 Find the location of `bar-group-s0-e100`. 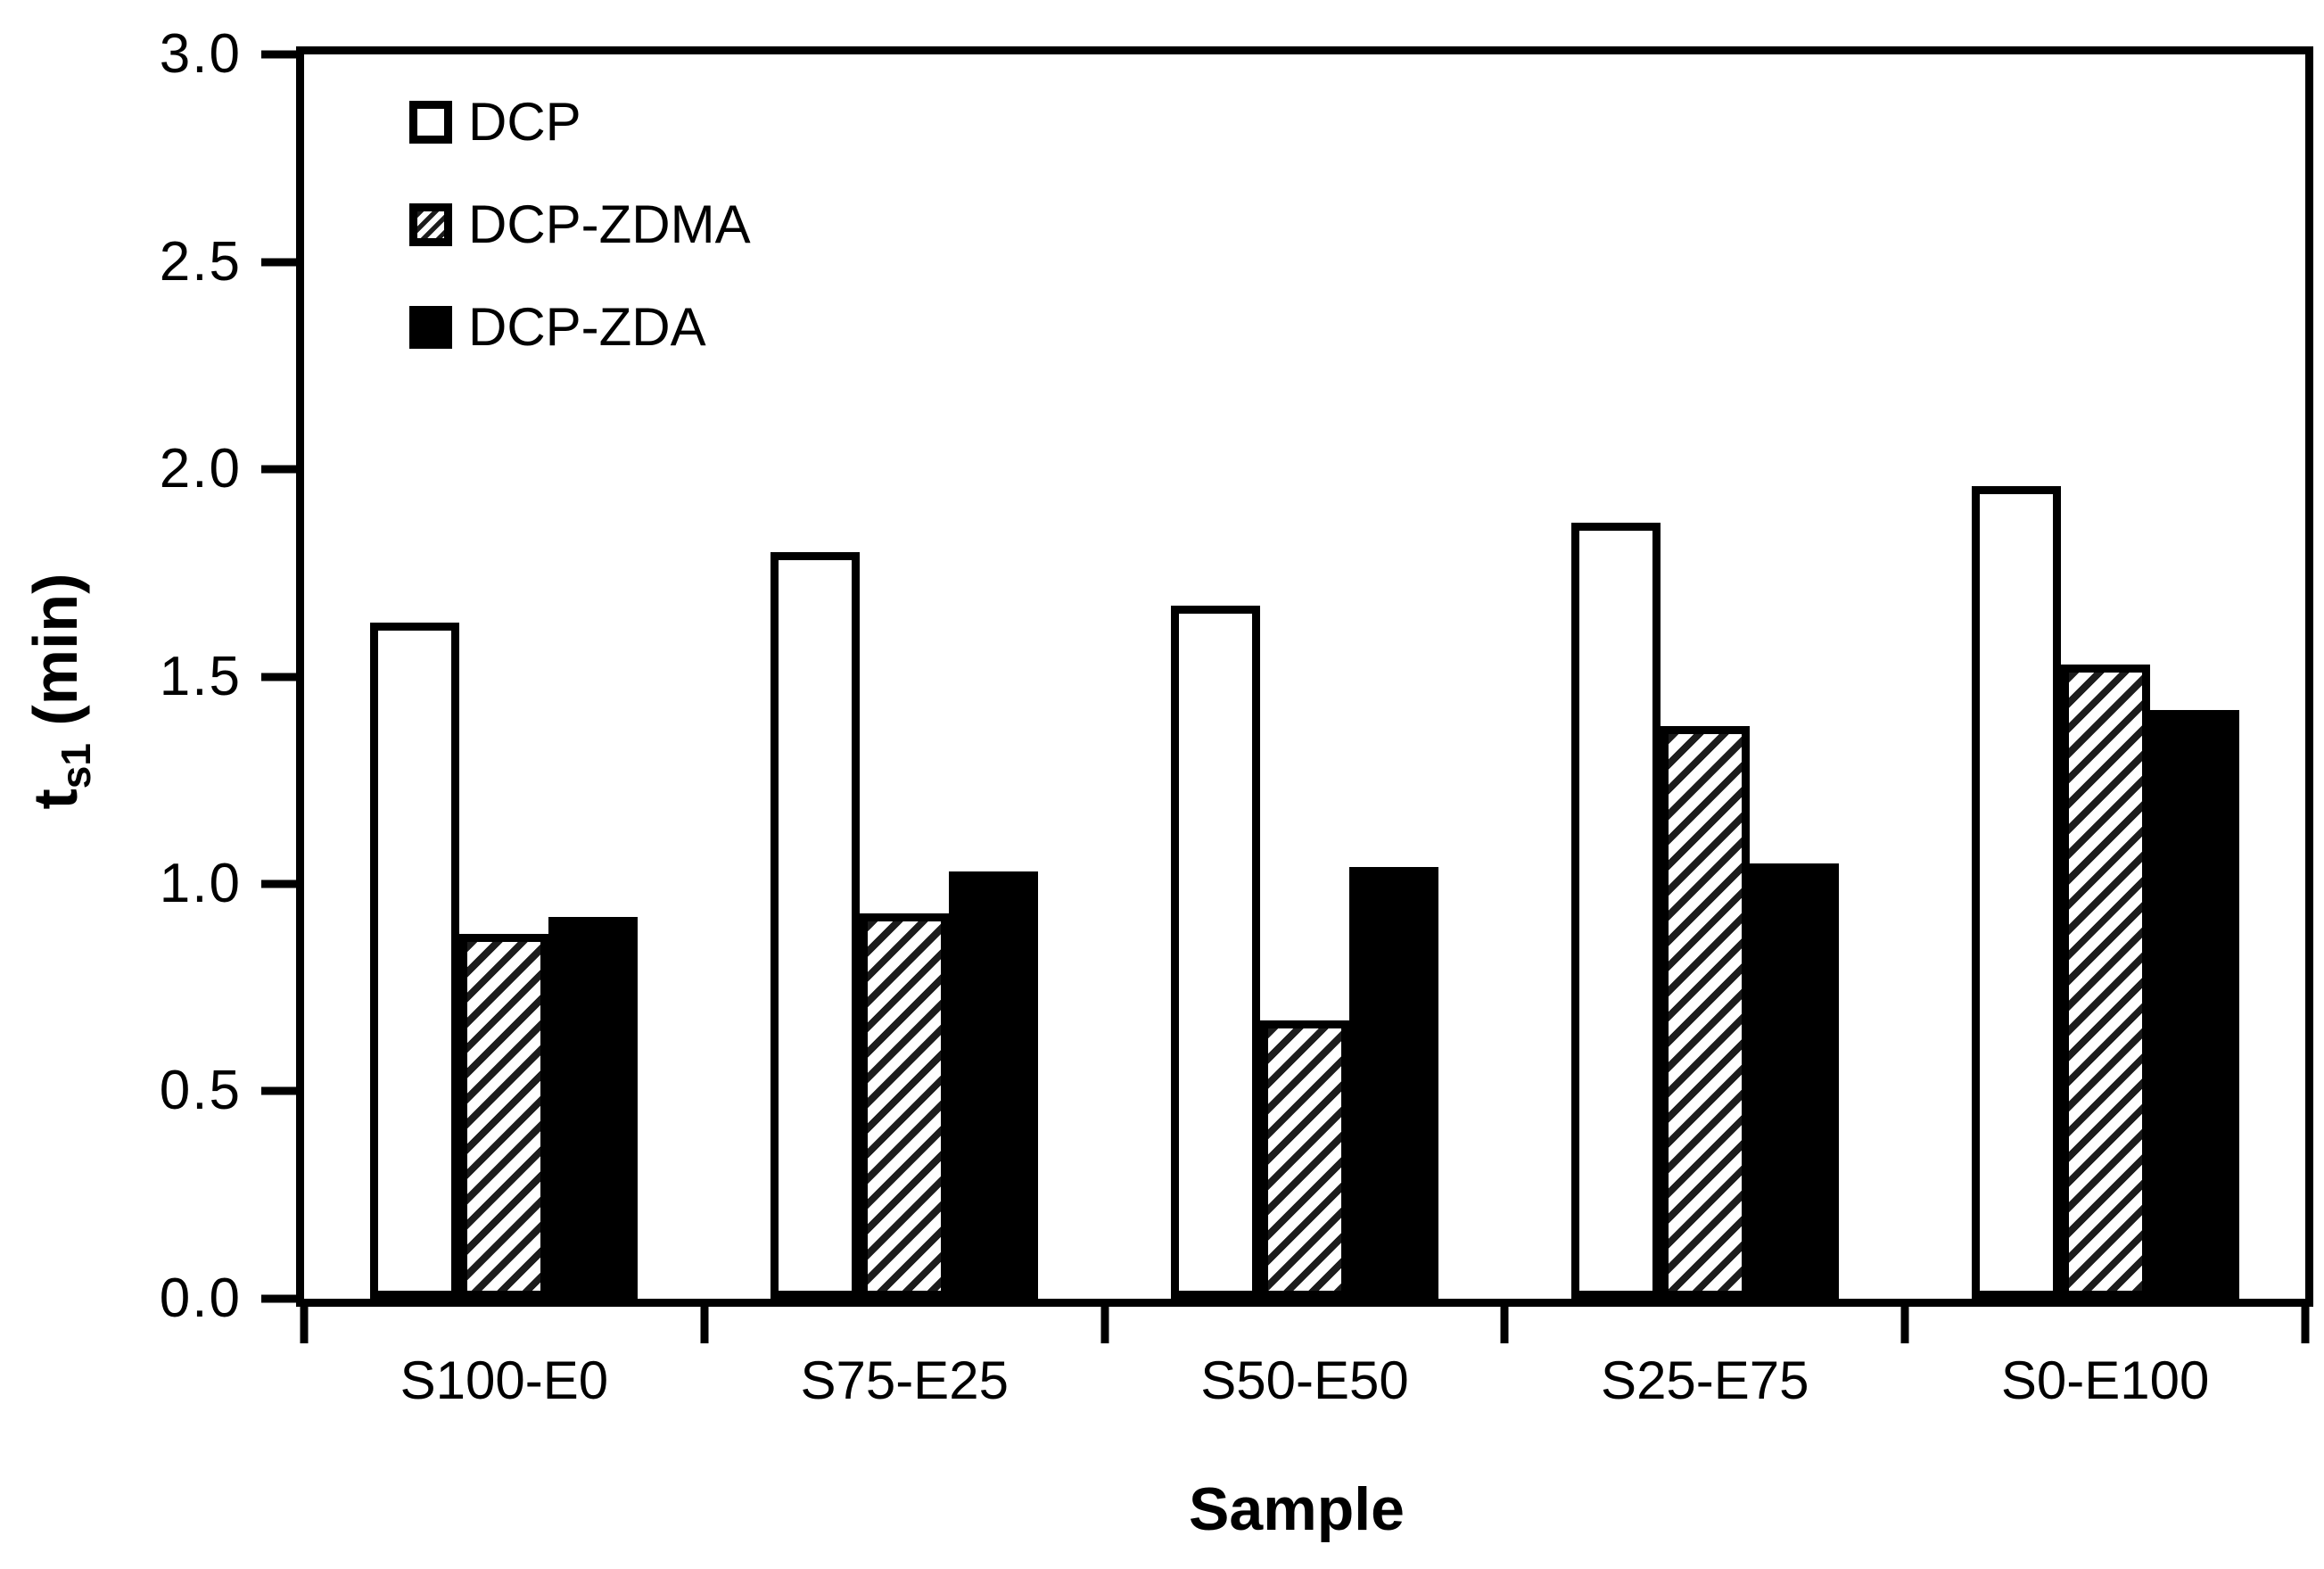

bar-group-s0-e100 is located at coordinates (2105, 676).